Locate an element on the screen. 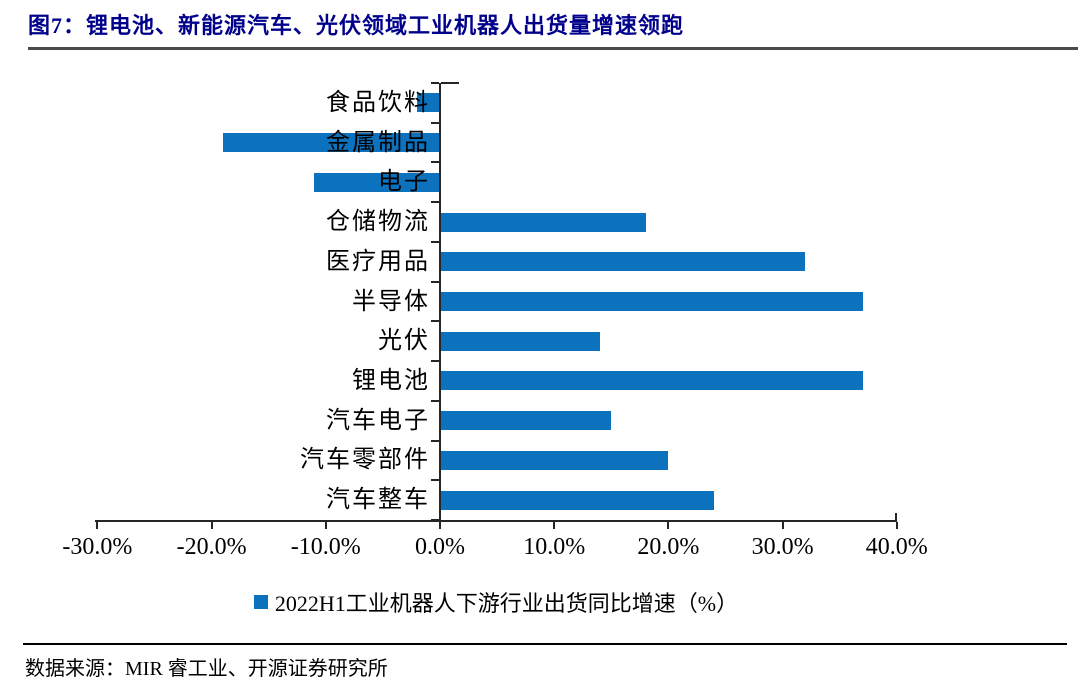 This screenshot has height=687, width=1080. x-axis-tick-label: 20.0% is located at coordinates (668, 547).